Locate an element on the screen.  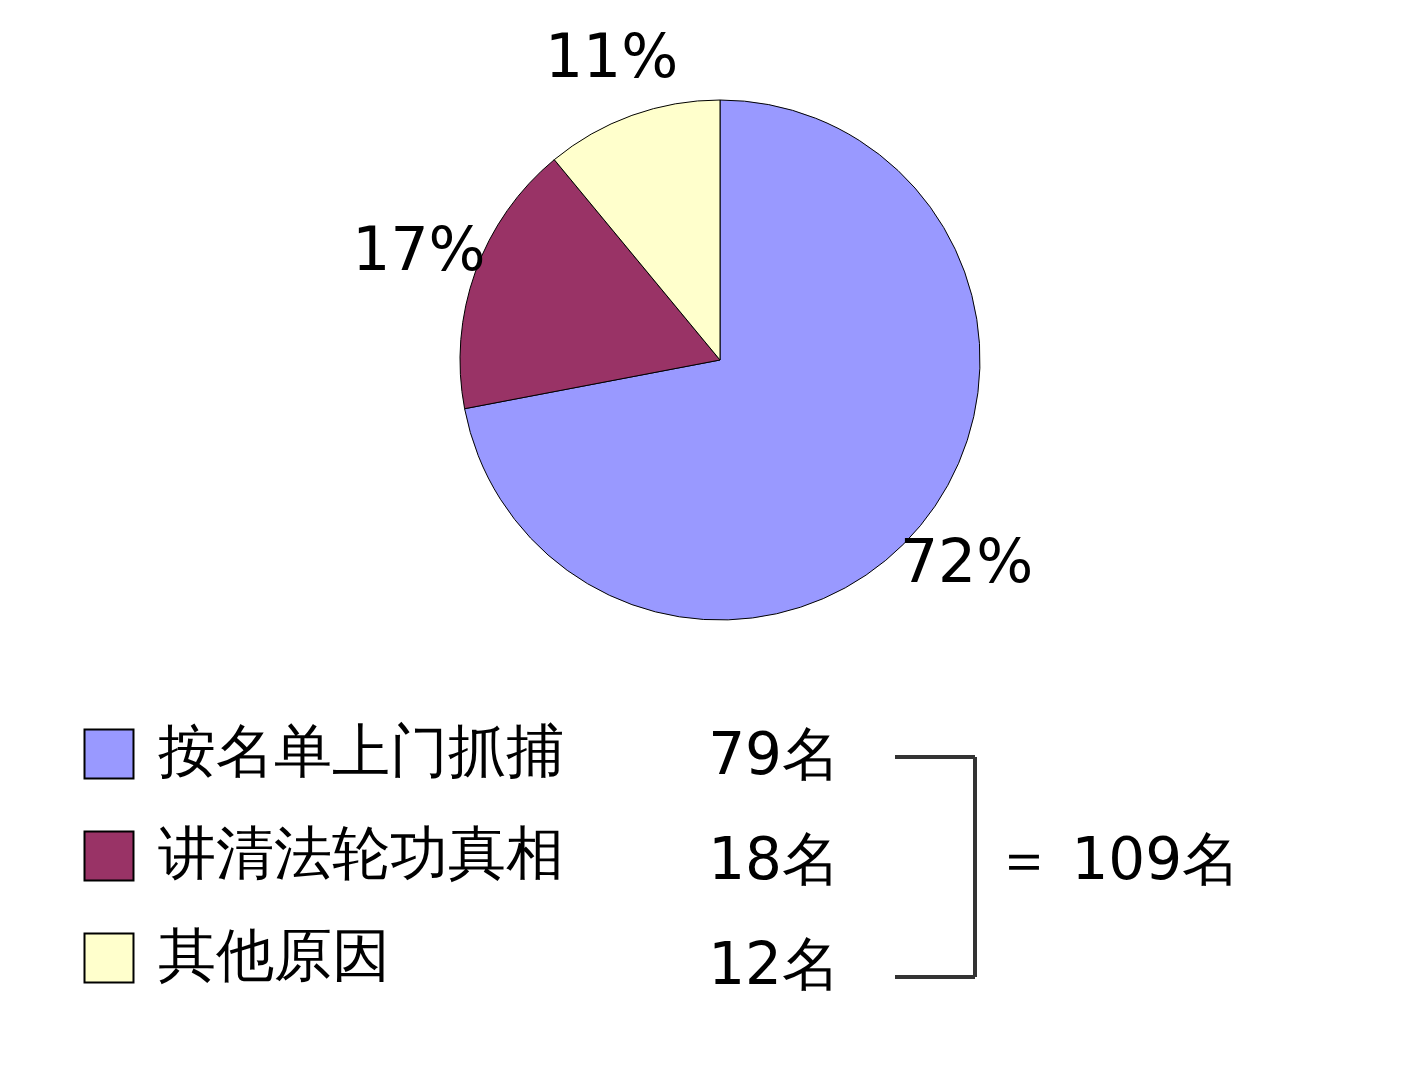
data-label: 11% is located at coordinates (611, 55).